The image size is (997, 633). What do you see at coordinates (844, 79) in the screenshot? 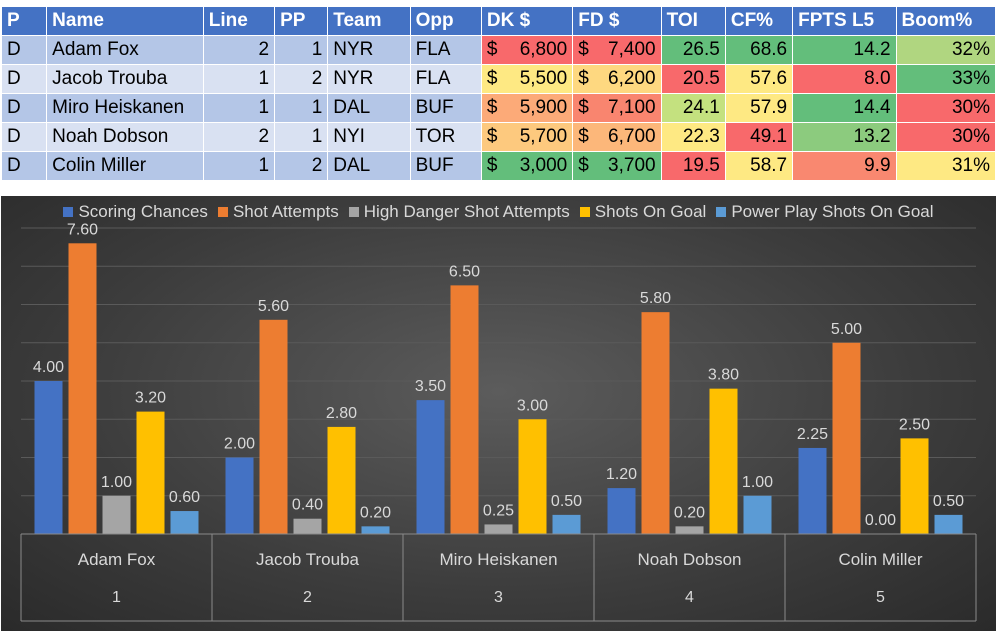
I see `fpts-l5-cell: 8.0` at bounding box center [844, 79].